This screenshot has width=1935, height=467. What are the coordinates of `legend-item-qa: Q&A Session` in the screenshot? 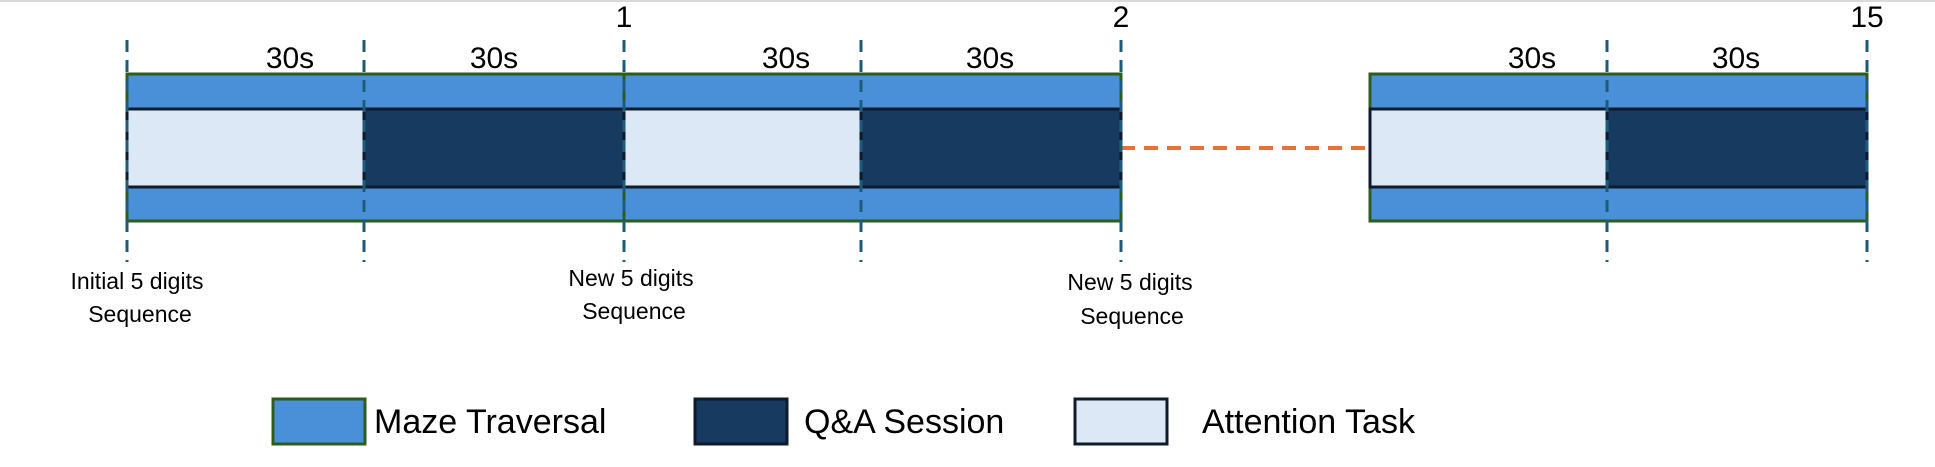 It's located at (848, 421).